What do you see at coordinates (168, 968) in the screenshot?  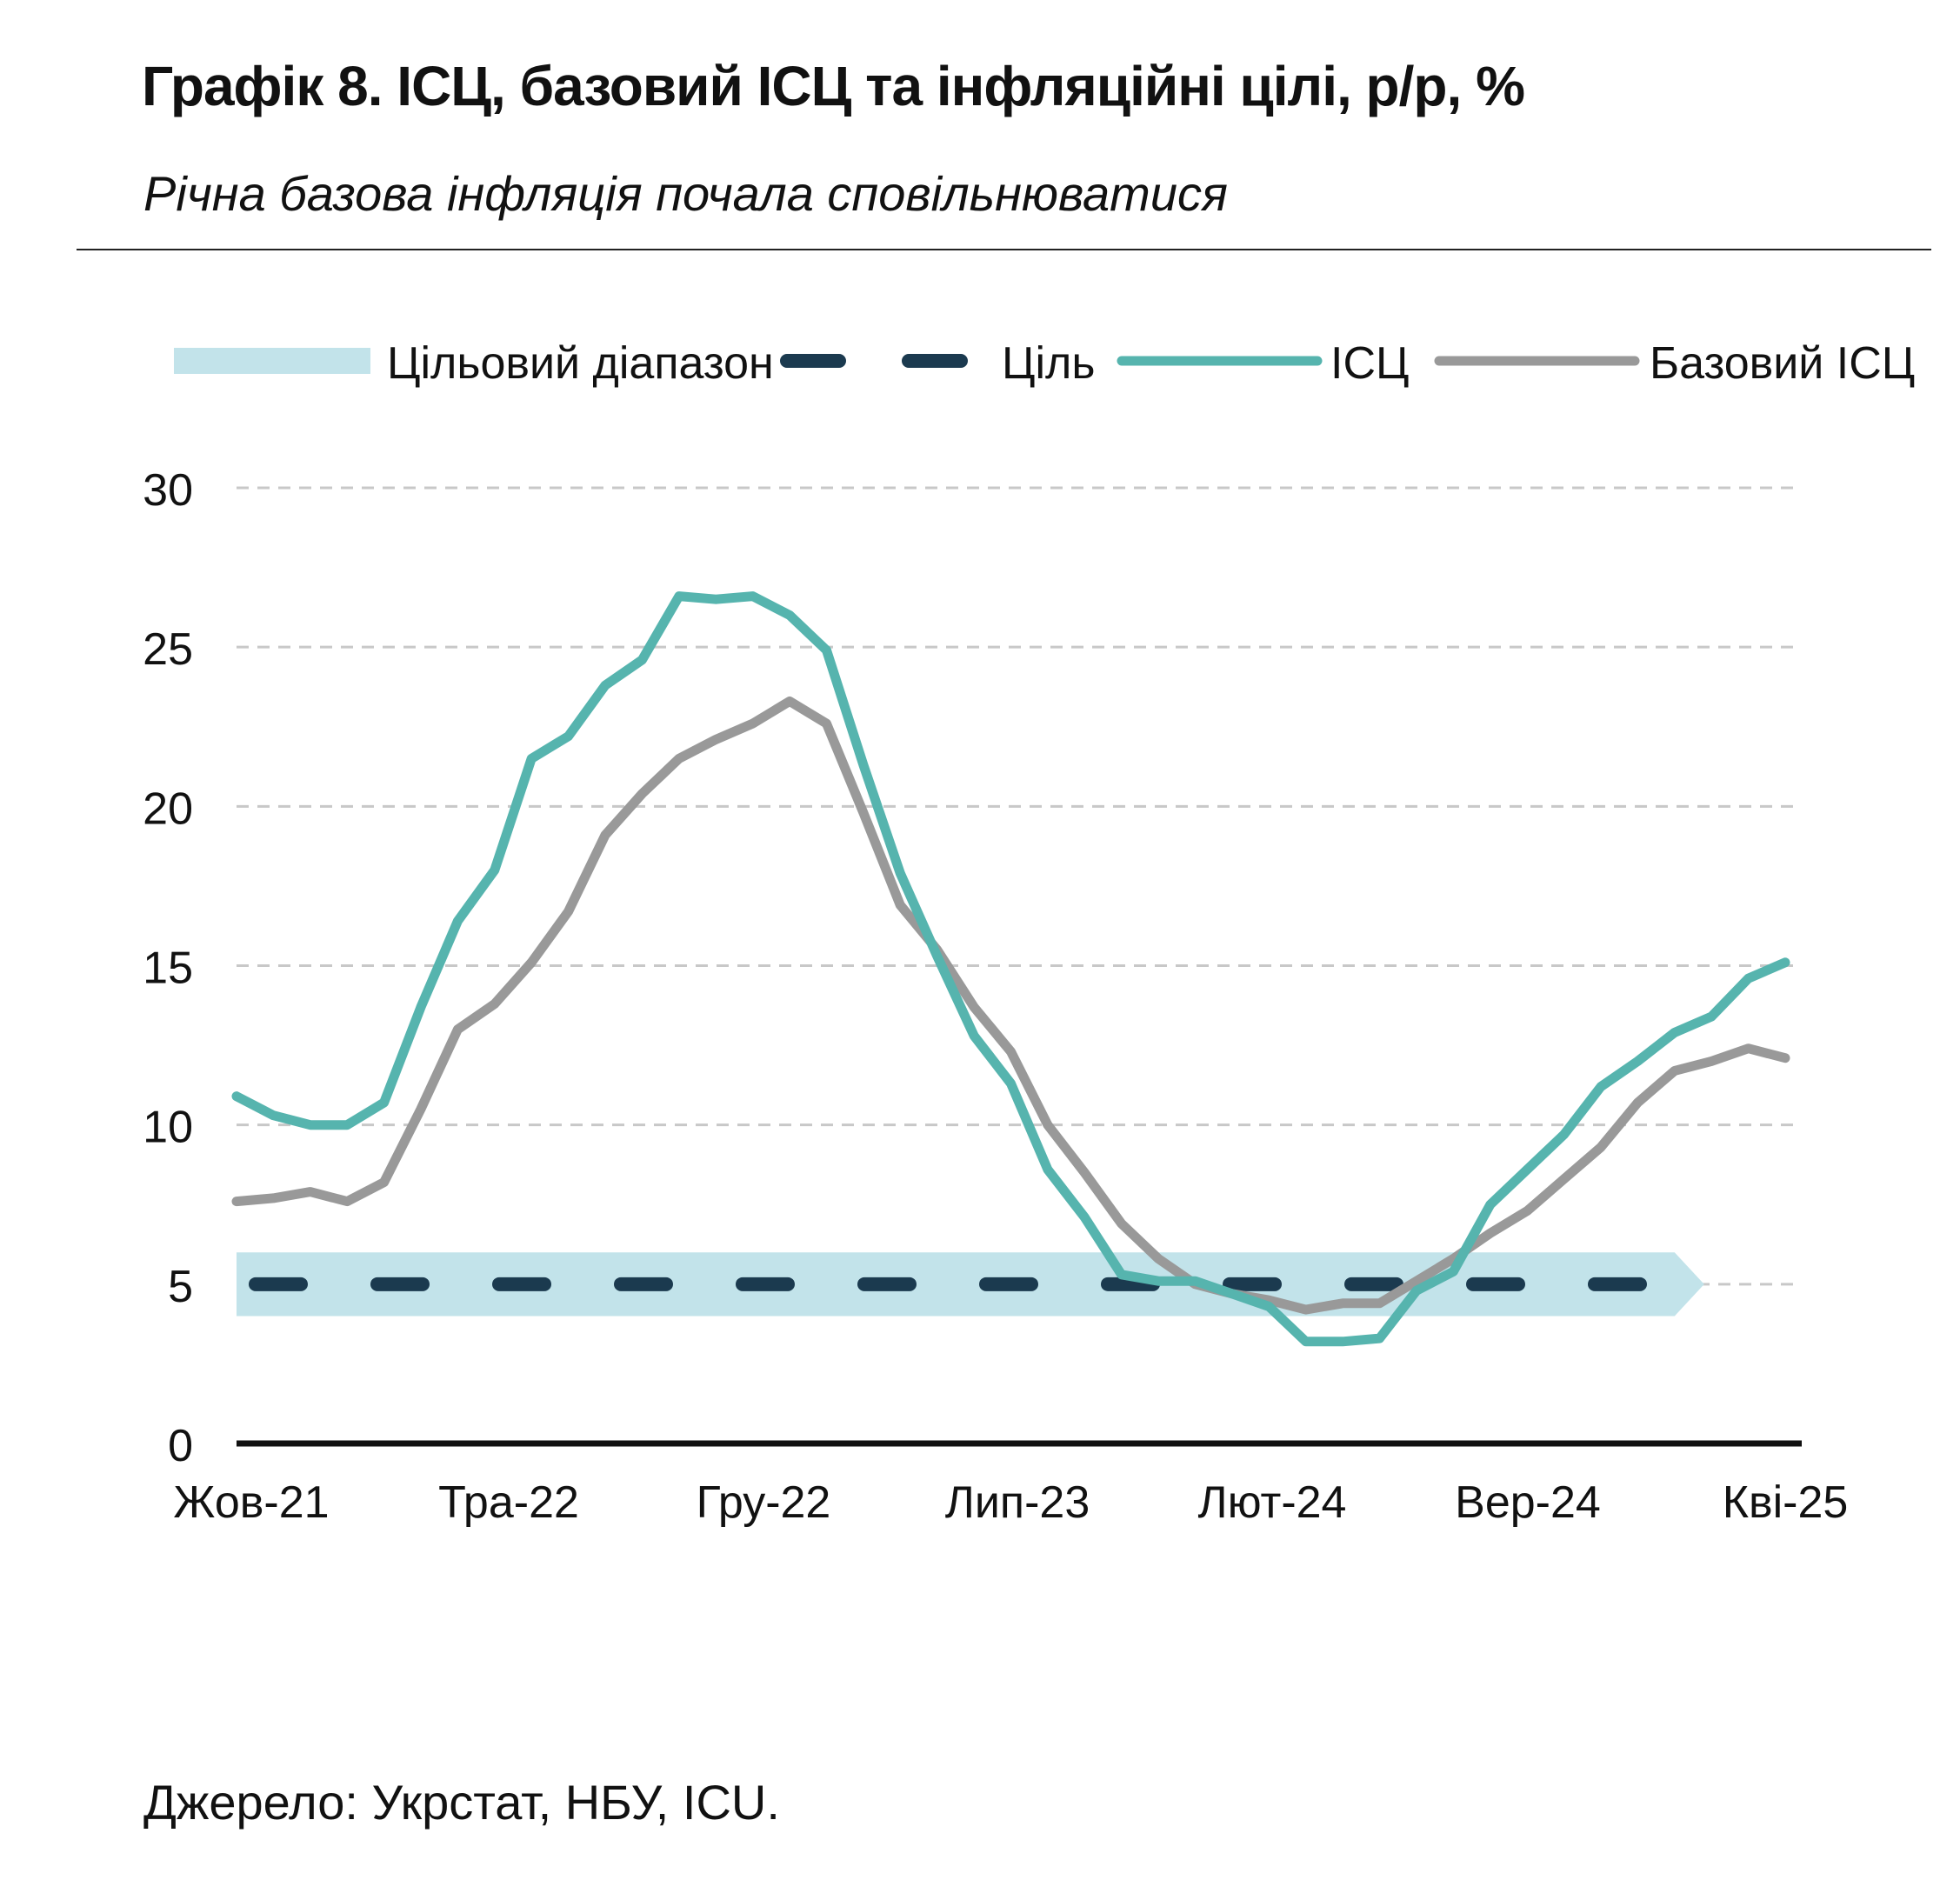 I see `y-tick-label: 15` at bounding box center [168, 968].